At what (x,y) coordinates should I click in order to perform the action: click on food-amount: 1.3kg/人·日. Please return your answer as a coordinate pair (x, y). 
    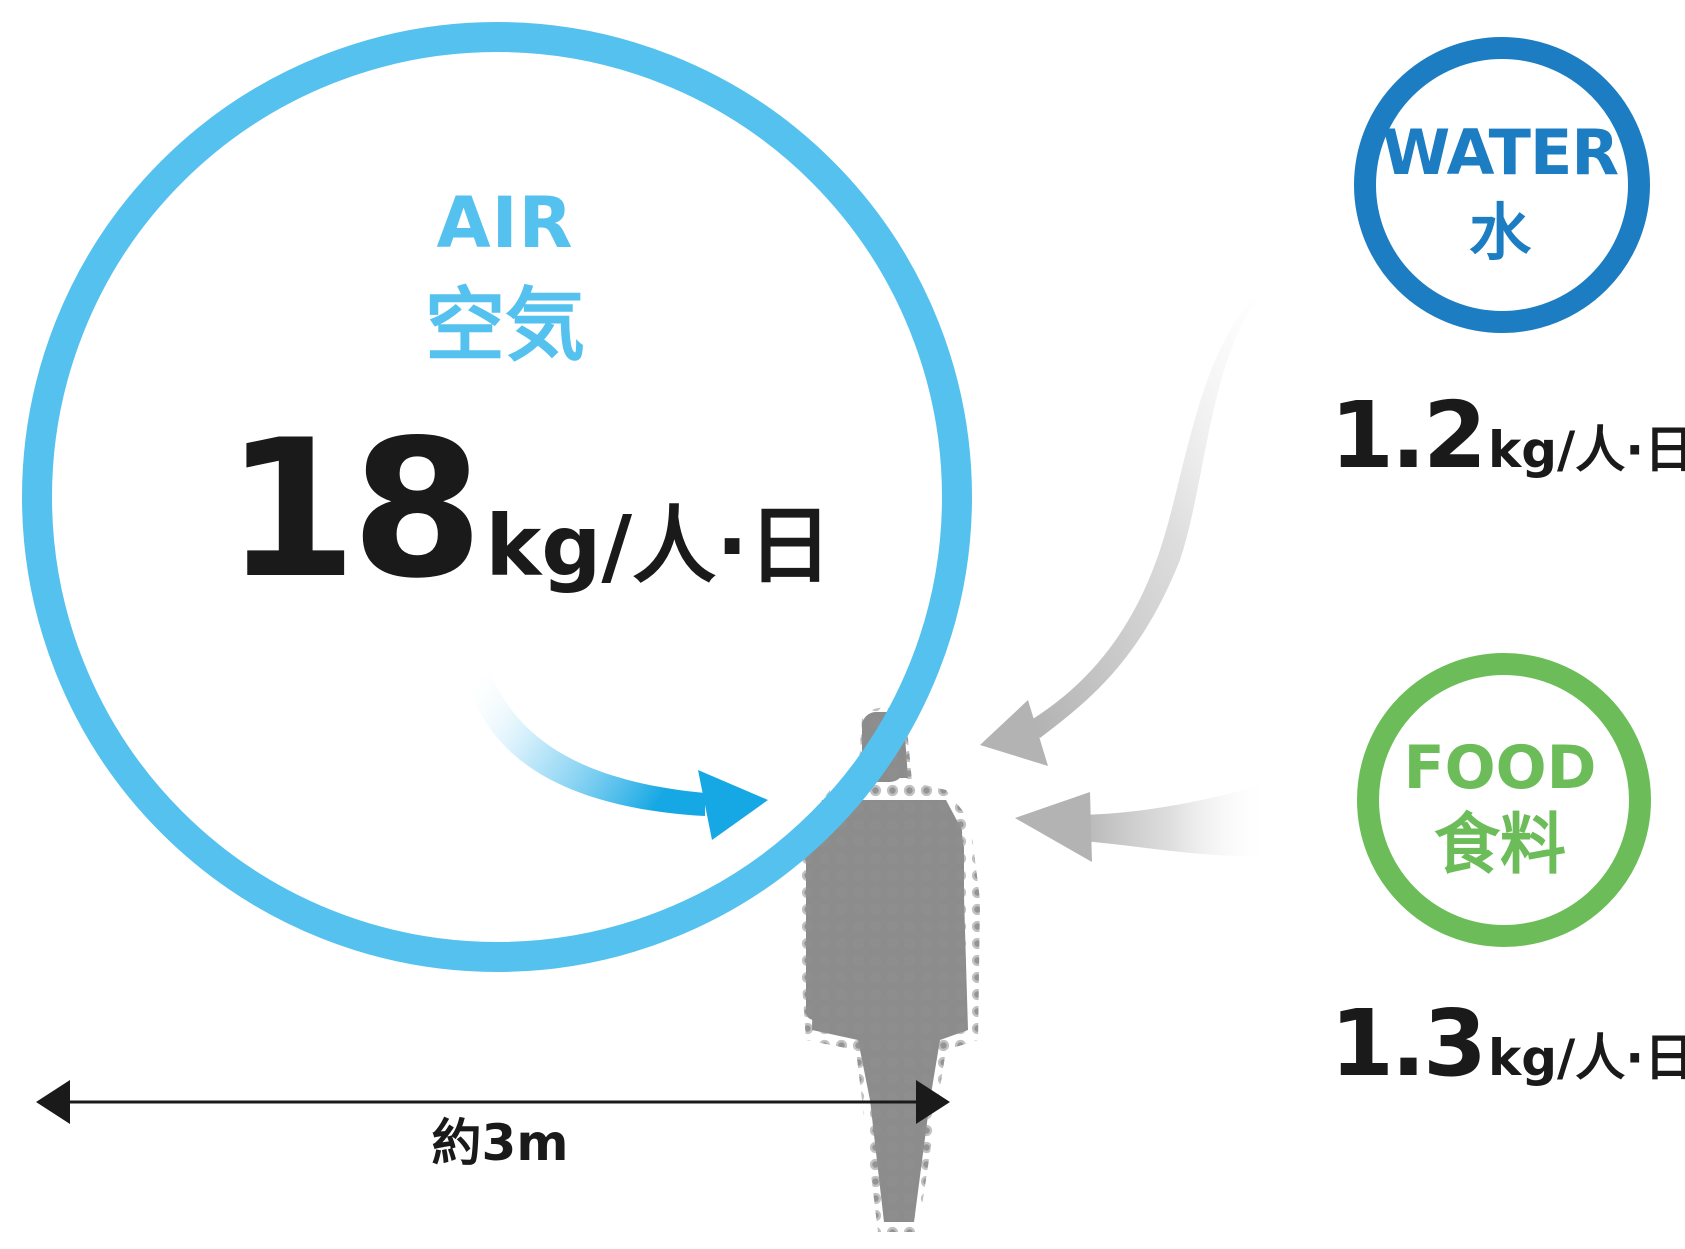
    Looking at the image, I should click on (1507, 1044).